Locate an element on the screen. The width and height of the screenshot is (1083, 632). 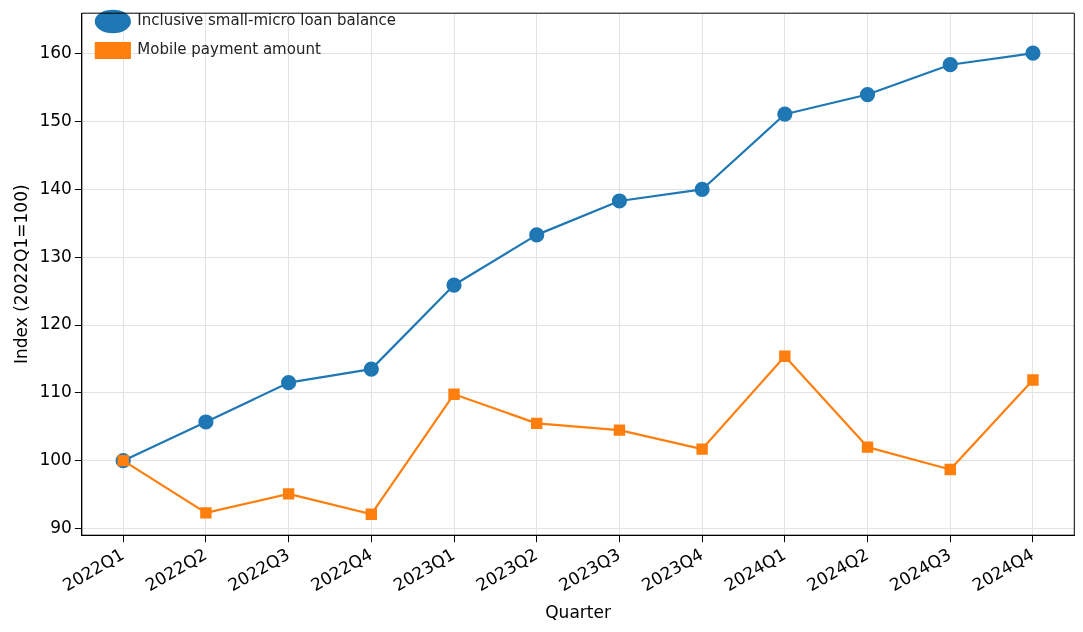
x-axis-title: Quarter is located at coordinates (578, 612).